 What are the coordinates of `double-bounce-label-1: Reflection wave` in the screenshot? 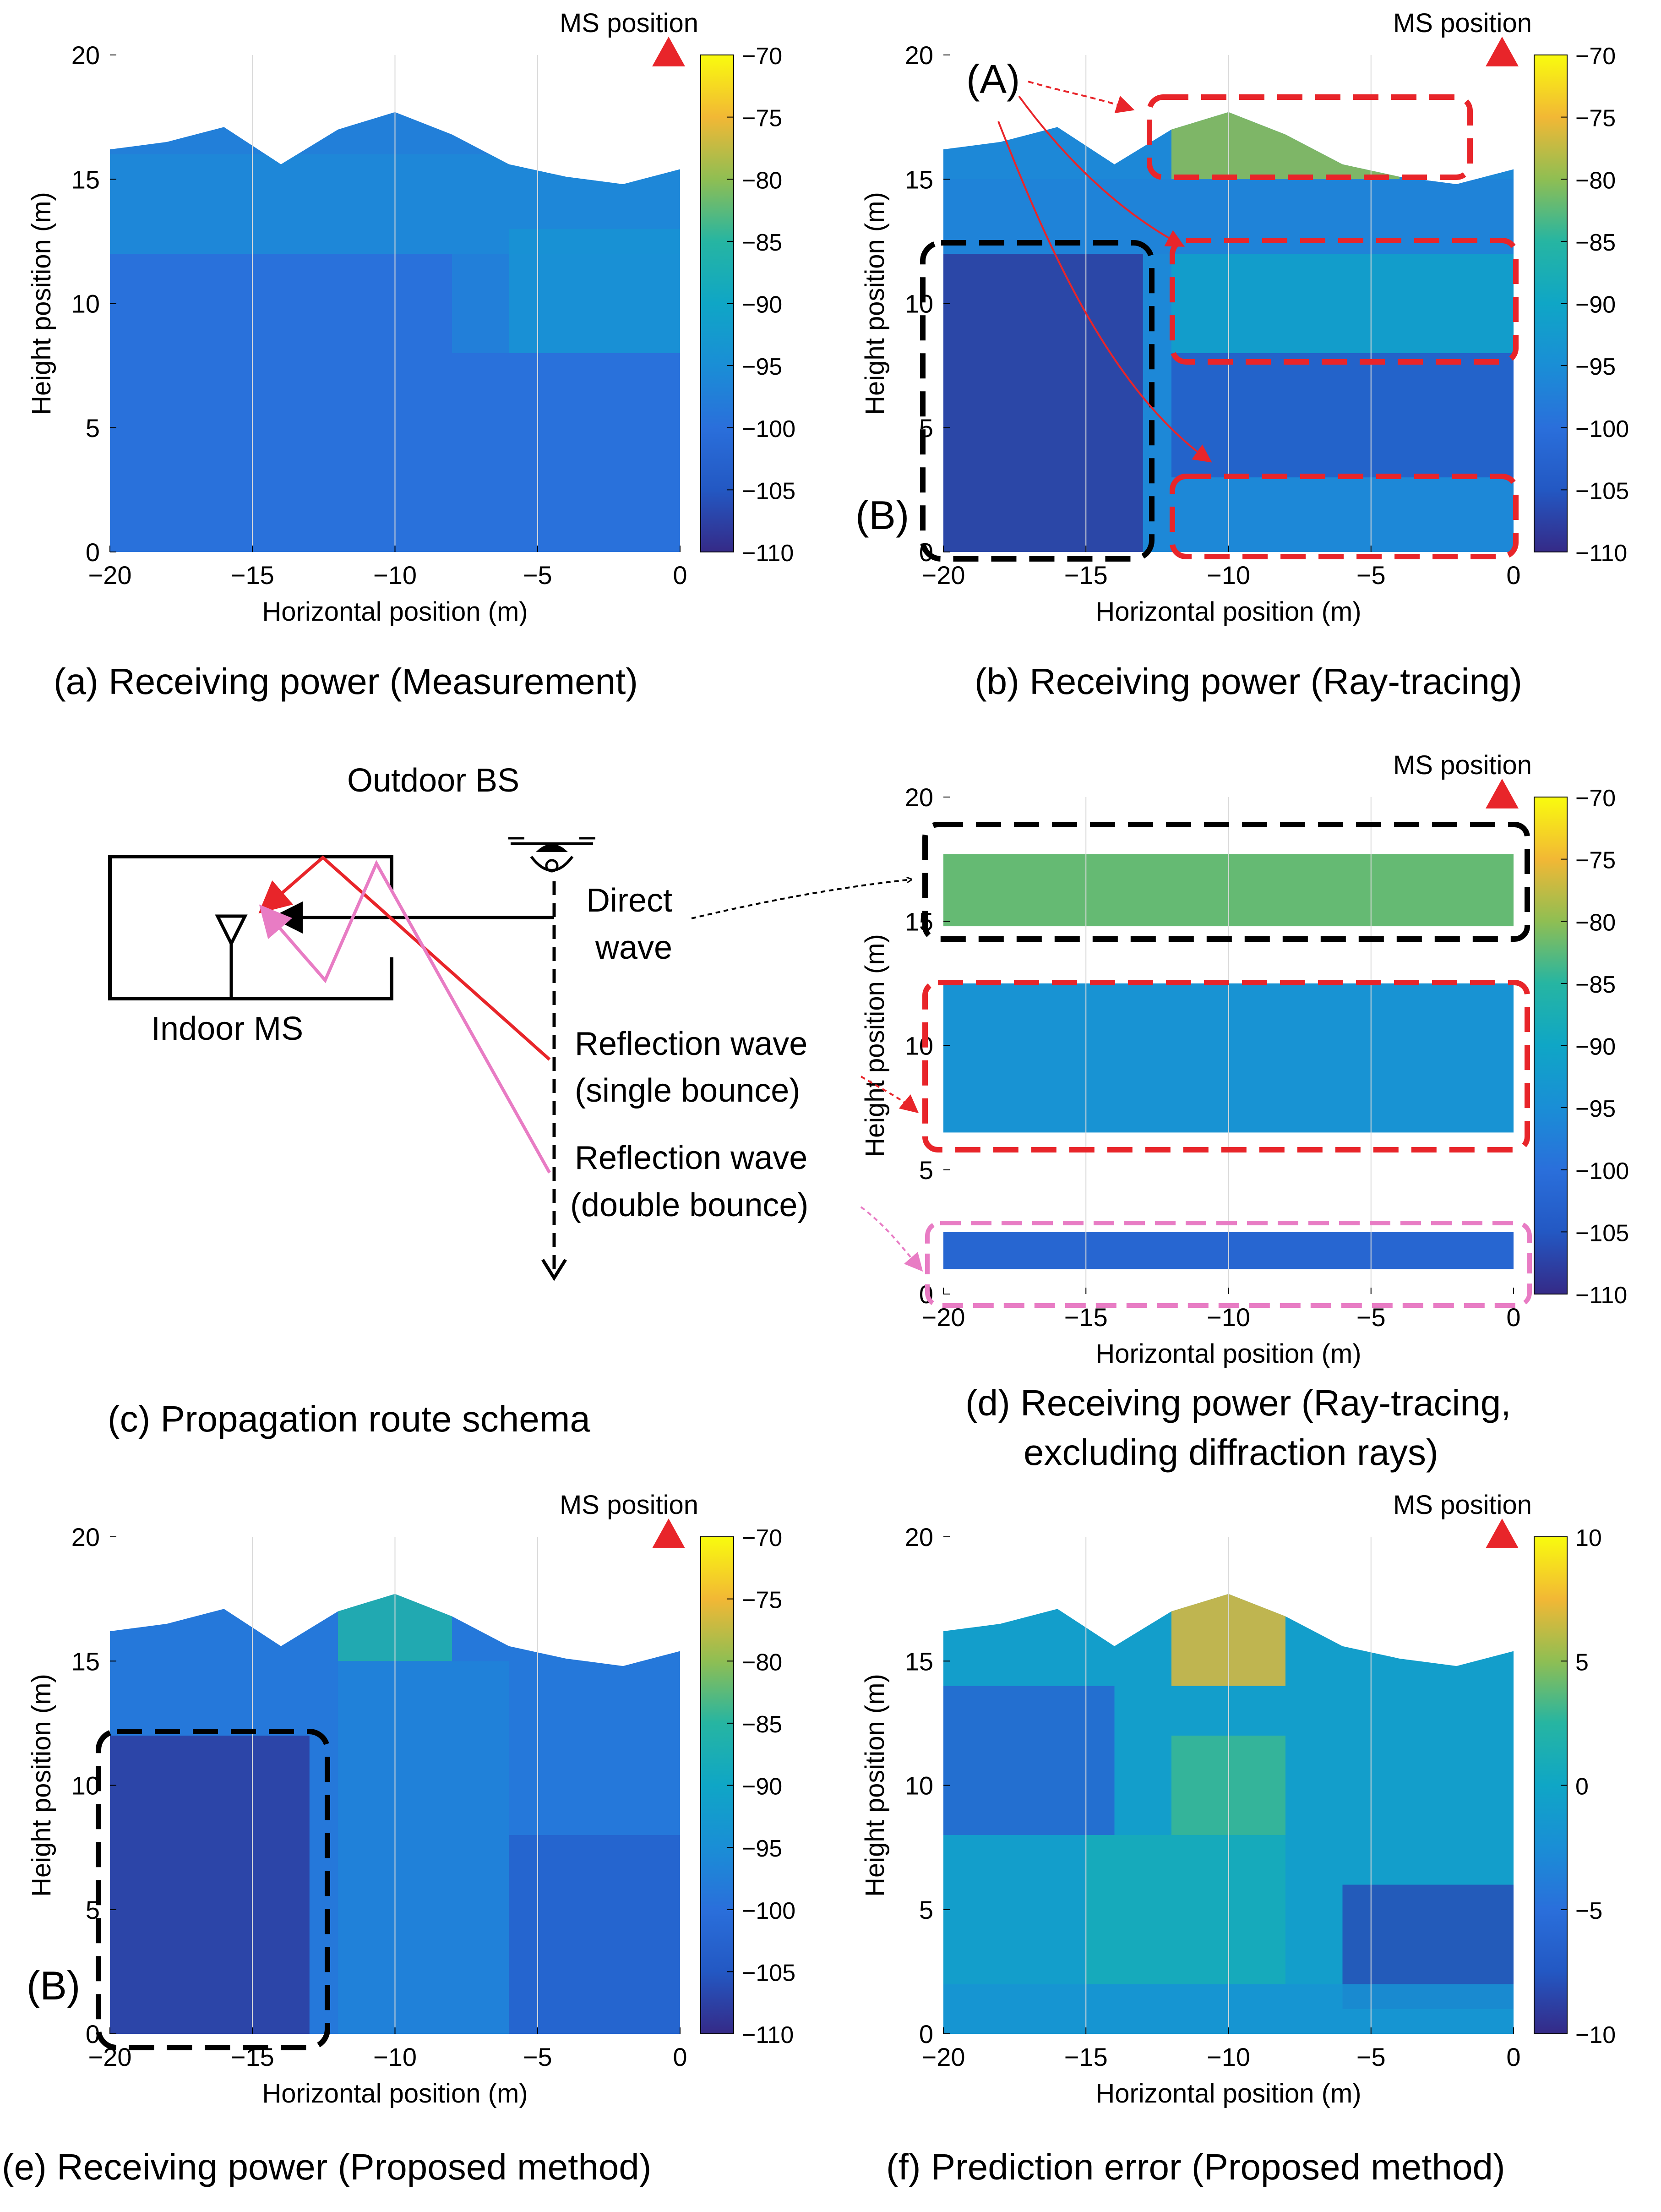 It's located at (691, 1158).